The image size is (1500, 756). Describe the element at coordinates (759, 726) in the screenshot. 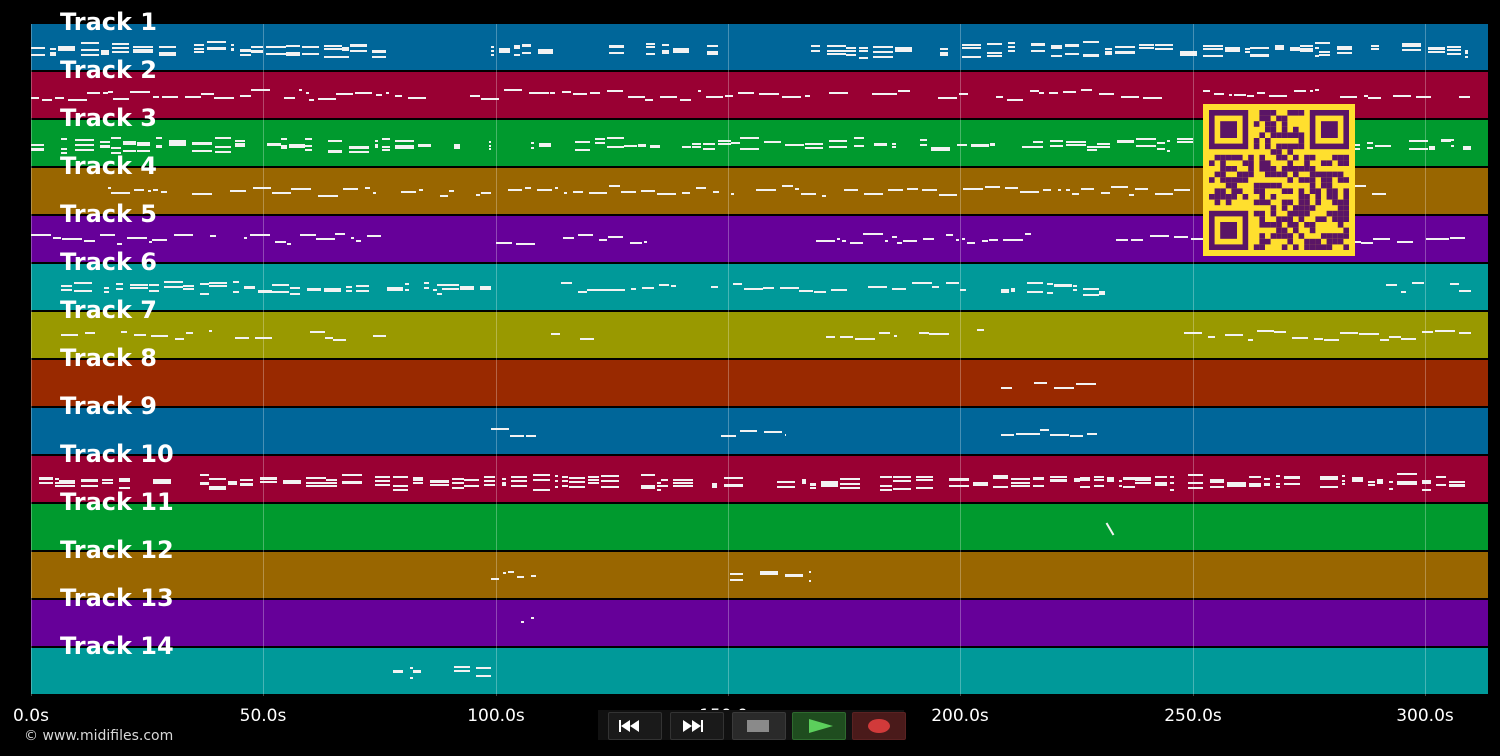

I see `stop-button` at that location.